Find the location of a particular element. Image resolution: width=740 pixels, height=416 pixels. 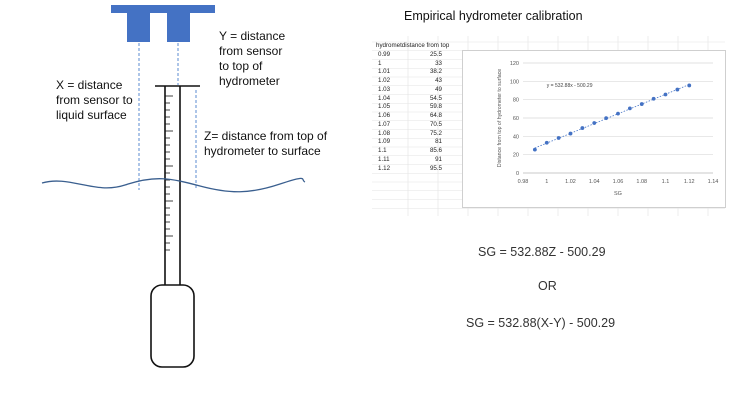

sensor-right-block is located at coordinates (178, 27).